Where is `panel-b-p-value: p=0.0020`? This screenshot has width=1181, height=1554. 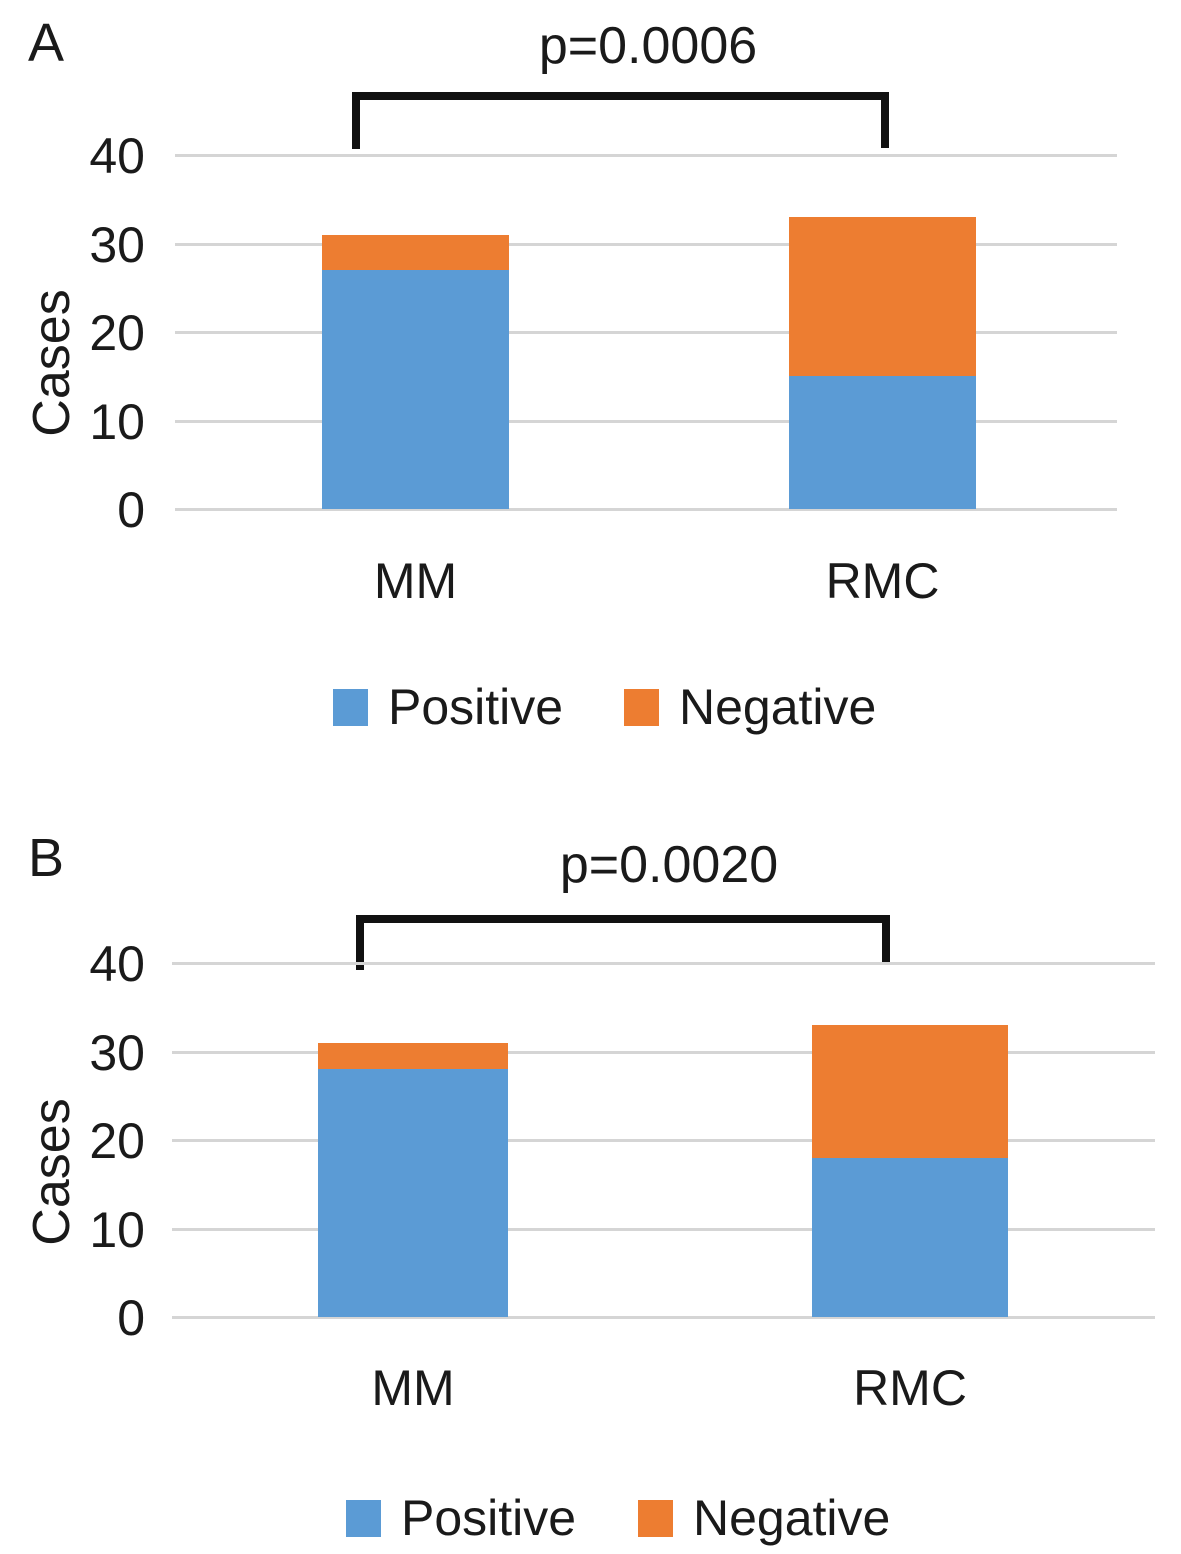 panel-b-p-value: p=0.0020 is located at coordinates (669, 865).